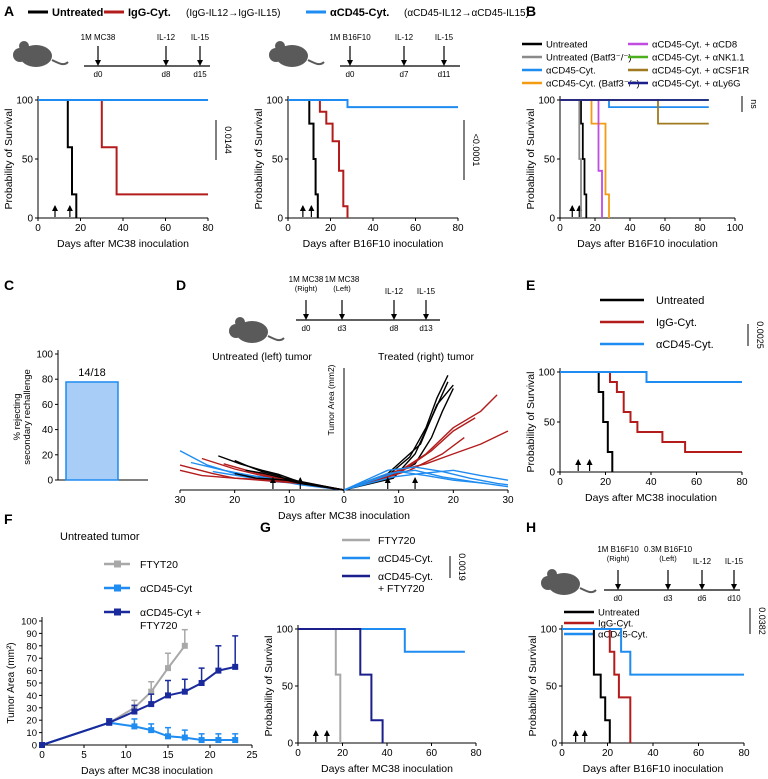 The height and width of the screenshot is (779, 768). Describe the element at coordinates (564, 584) in the screenshot. I see `mouse-body` at that location.